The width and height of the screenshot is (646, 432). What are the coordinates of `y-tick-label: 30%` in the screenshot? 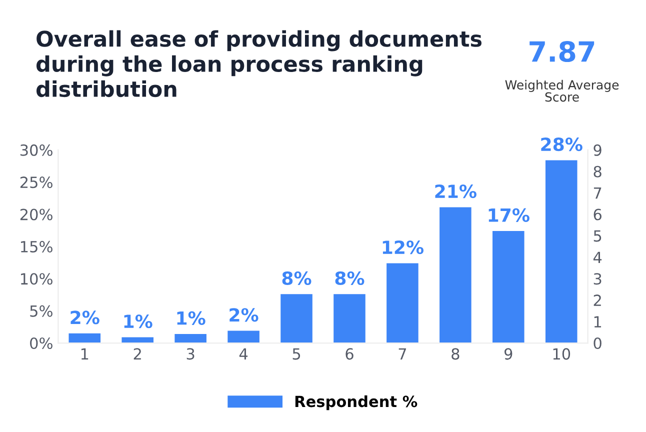 It's located at (36, 150).